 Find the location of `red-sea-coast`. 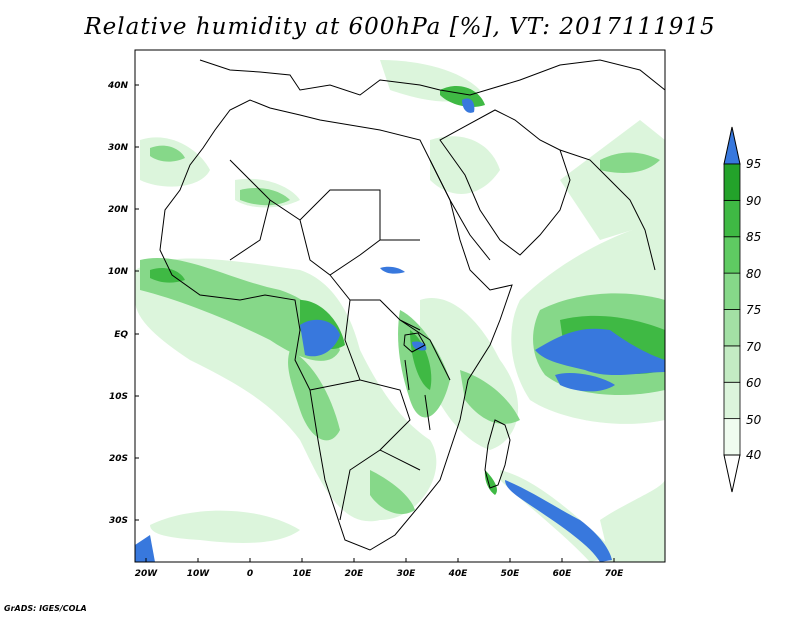

red-sea-coast is located at coordinates (460, 210).